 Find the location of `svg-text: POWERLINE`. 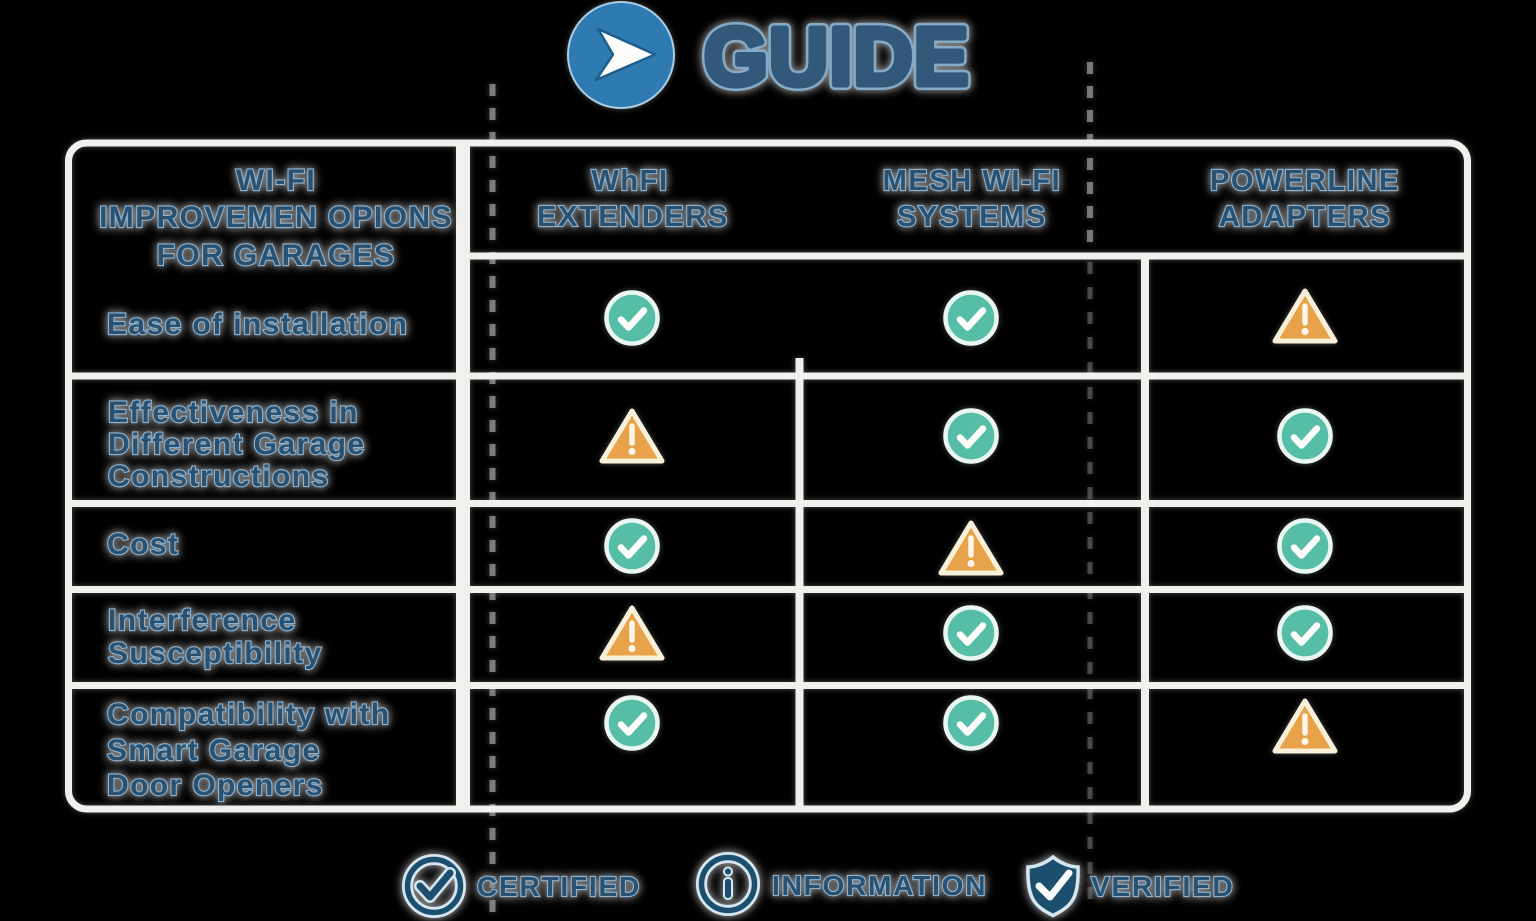

svg-text: POWERLINE is located at coordinates (1305, 181).